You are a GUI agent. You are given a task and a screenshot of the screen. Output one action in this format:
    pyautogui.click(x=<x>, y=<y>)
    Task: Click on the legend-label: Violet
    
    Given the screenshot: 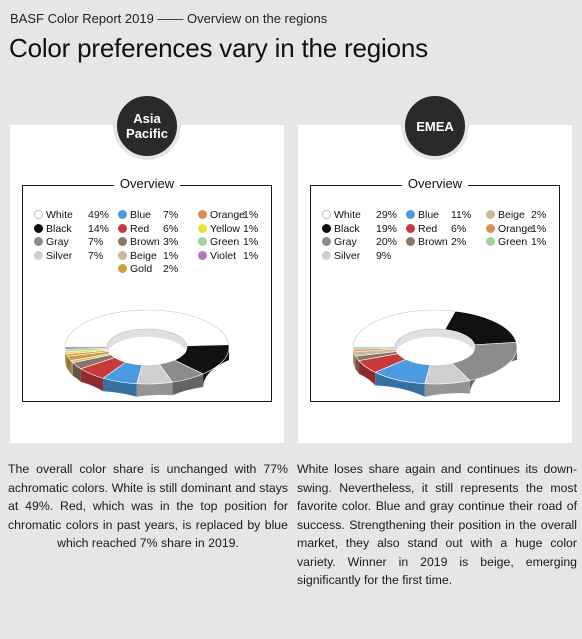 What is the action you would take?
    pyautogui.click(x=223, y=255)
    